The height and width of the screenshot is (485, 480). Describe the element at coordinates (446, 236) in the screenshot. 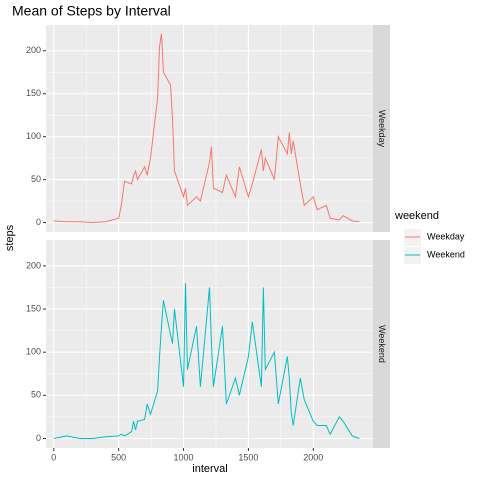

I see `legend-label: Weekday` at that location.